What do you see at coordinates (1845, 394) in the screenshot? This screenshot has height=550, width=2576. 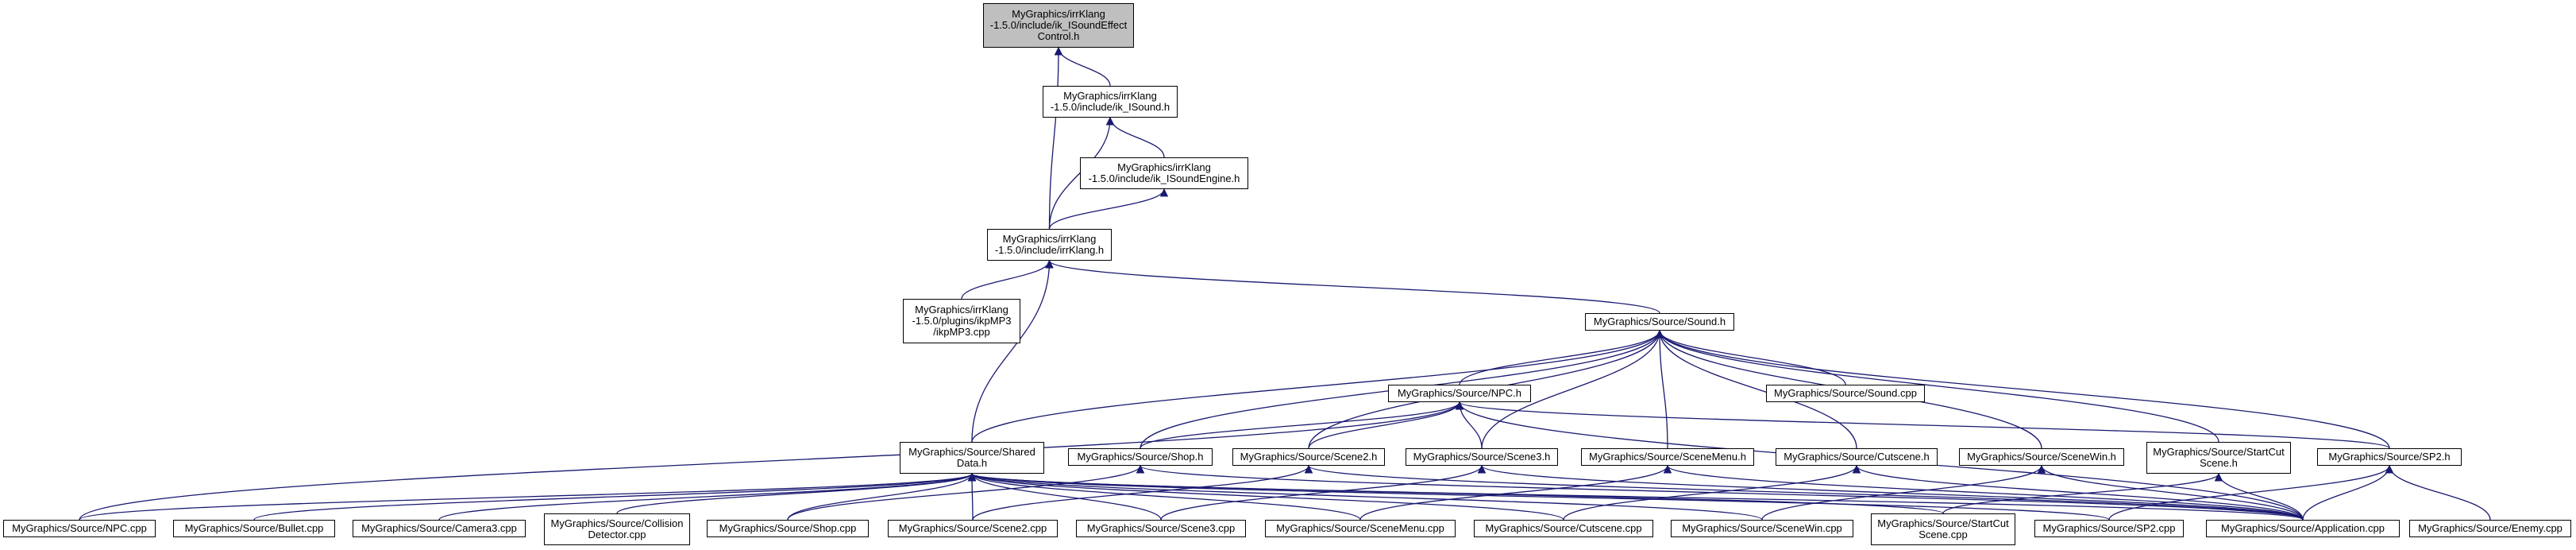 I see `node-sound-cpp: MyGraphics/Source/Sound.cpp` at bounding box center [1845, 394].